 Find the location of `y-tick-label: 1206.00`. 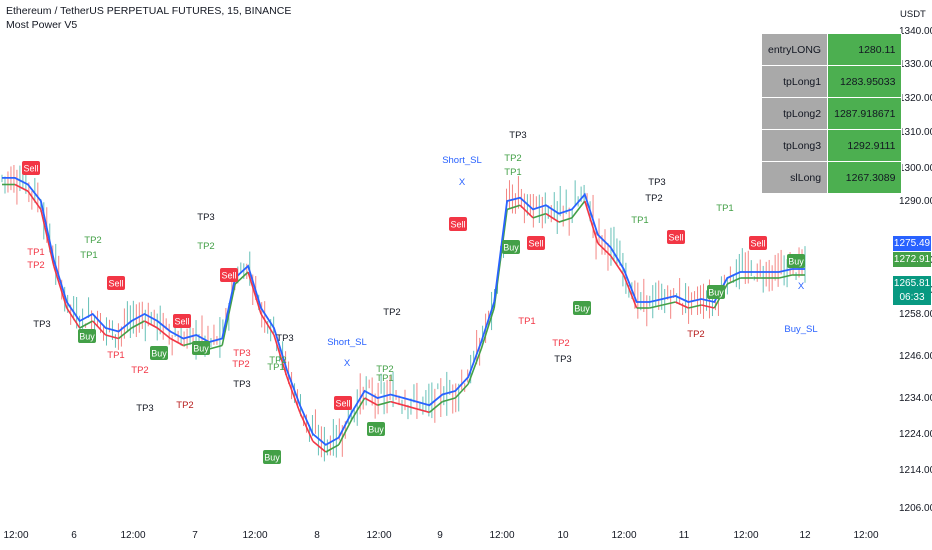

y-tick-label: 1206.00 is located at coordinates (915, 508).